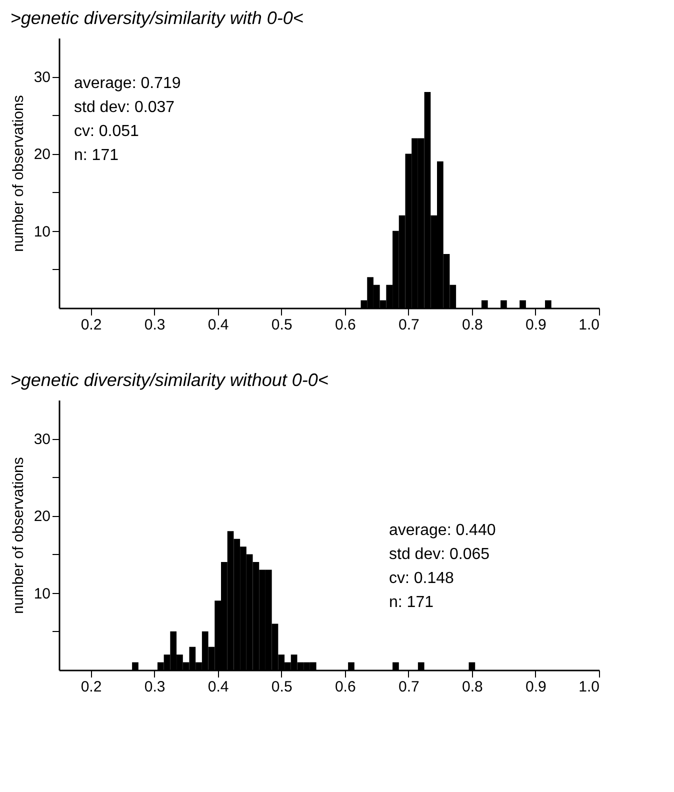  I want to click on annotation: average: 0.440, so click(442, 530).